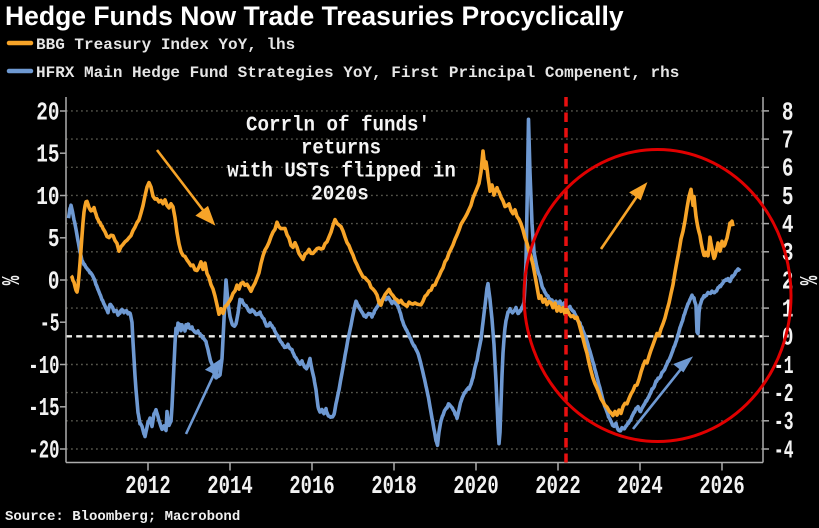 The height and width of the screenshot is (528, 819). Describe the element at coordinates (43, 366) in the screenshot. I see `svg-text: -10` at that location.